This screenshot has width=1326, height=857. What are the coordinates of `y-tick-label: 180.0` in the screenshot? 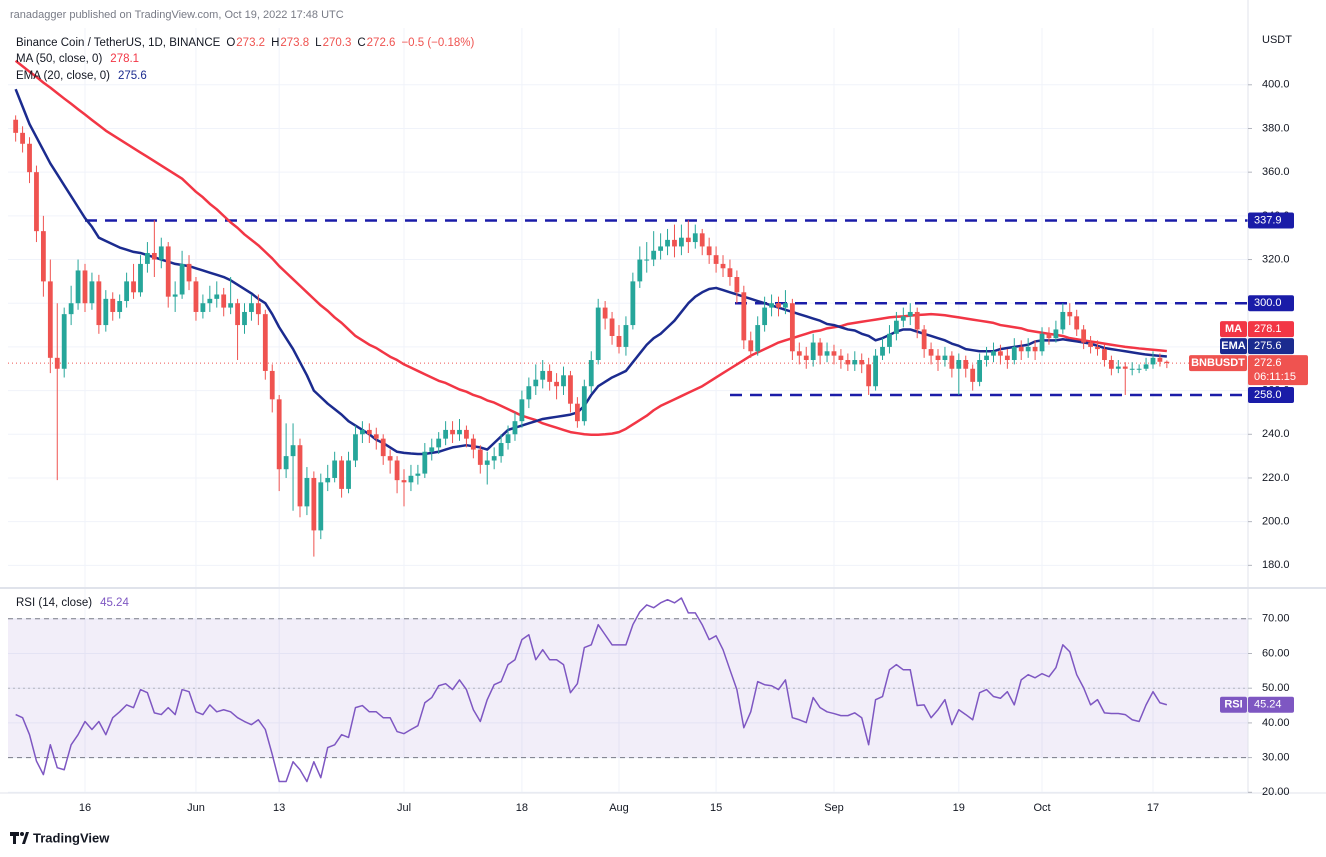 It's located at (1276, 565).